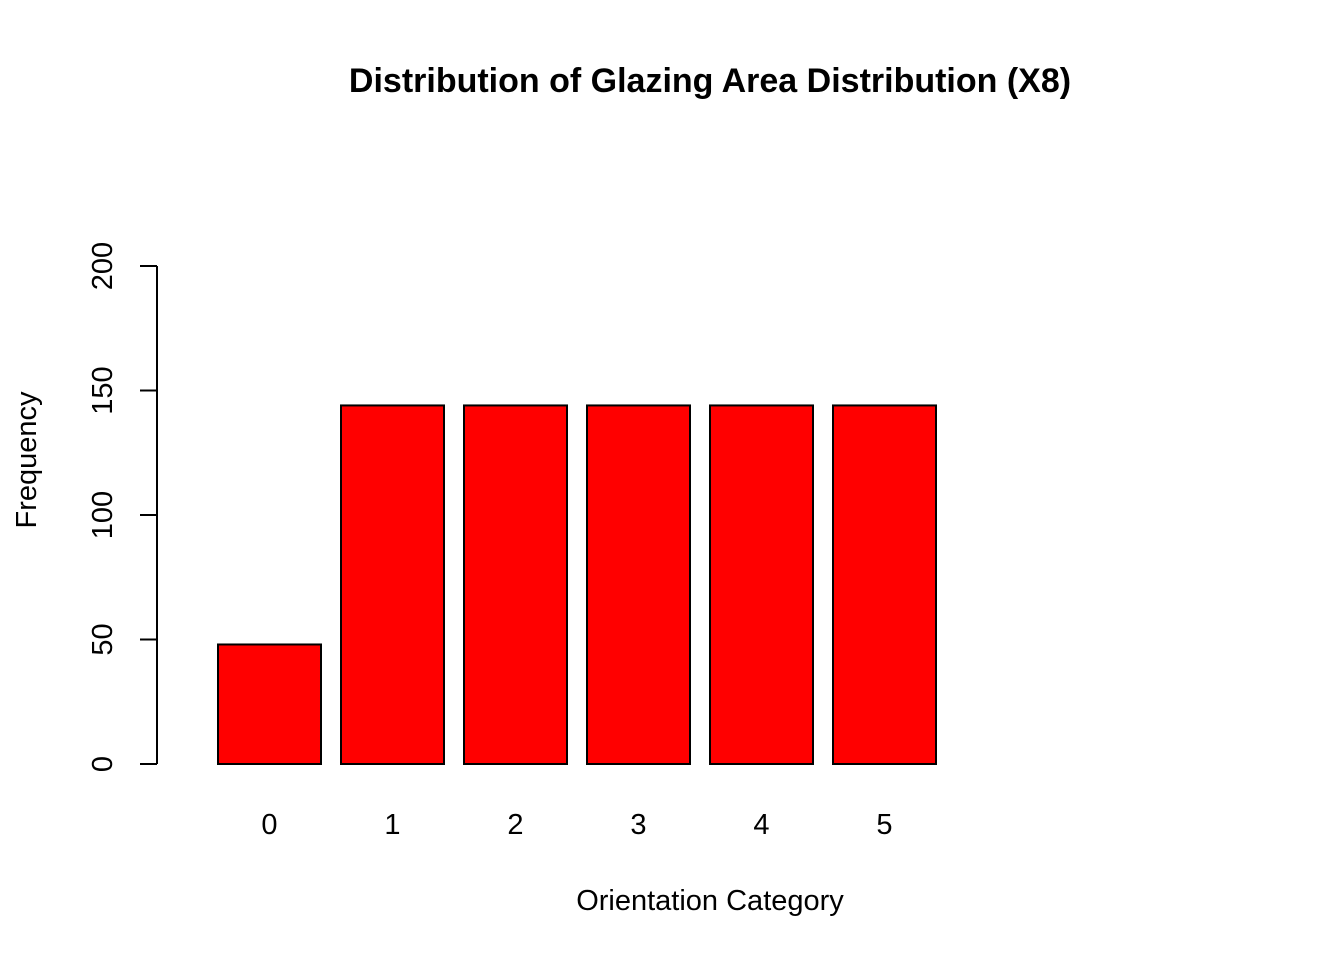  I want to click on x-axis-label: Orientation Category, so click(710, 901).